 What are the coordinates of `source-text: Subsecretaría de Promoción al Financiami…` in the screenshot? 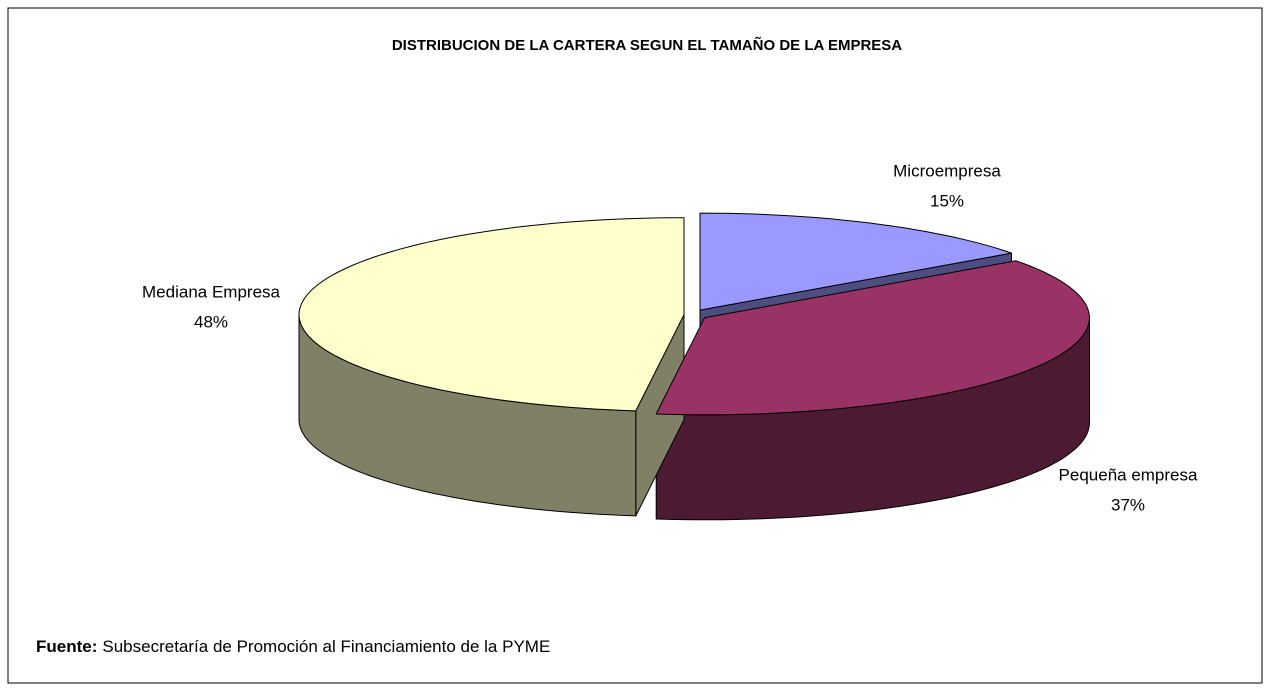 It's located at (326, 646).